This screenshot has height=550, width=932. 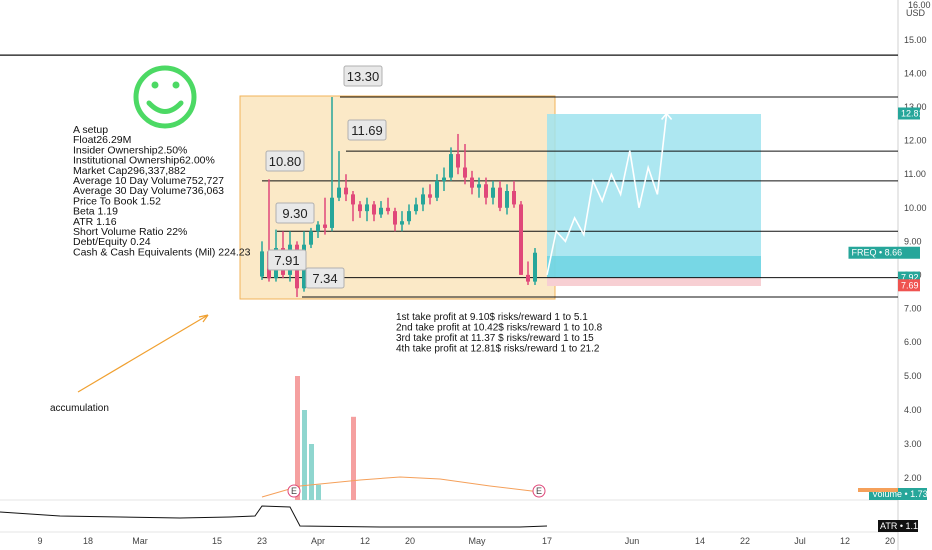 What do you see at coordinates (878, 490) in the screenshot?
I see `volume-ma-tag` at bounding box center [878, 490].